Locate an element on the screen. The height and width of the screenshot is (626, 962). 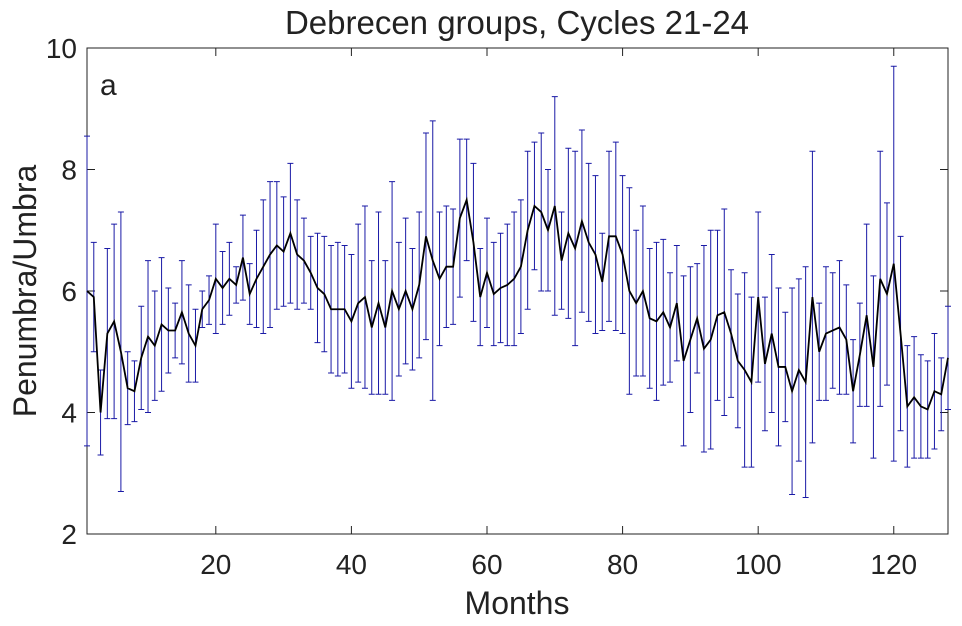
x-tick-label: 40 is located at coordinates (351, 564).